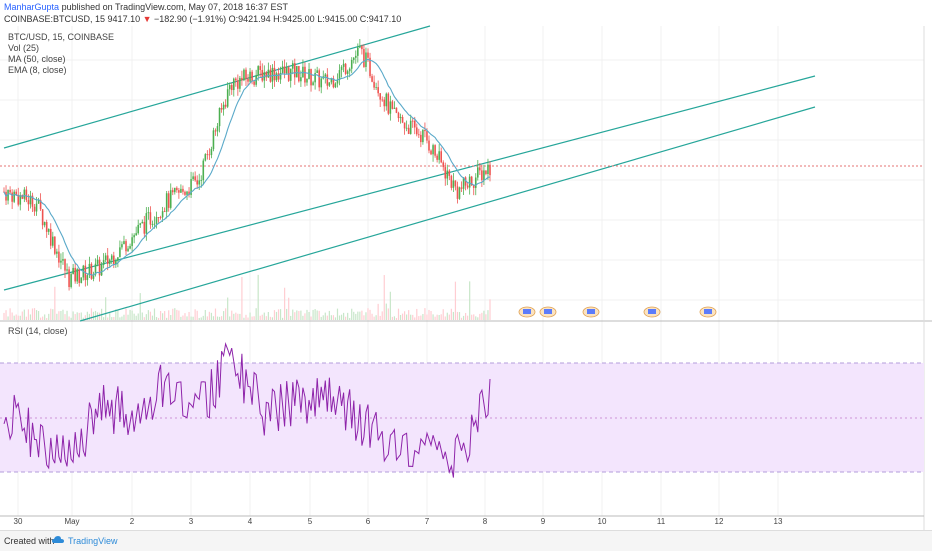 Image resolution: width=932 pixels, height=551 pixels. Describe the element at coordinates (661, 521) in the screenshot. I see `x-tick-label: 11` at that location.